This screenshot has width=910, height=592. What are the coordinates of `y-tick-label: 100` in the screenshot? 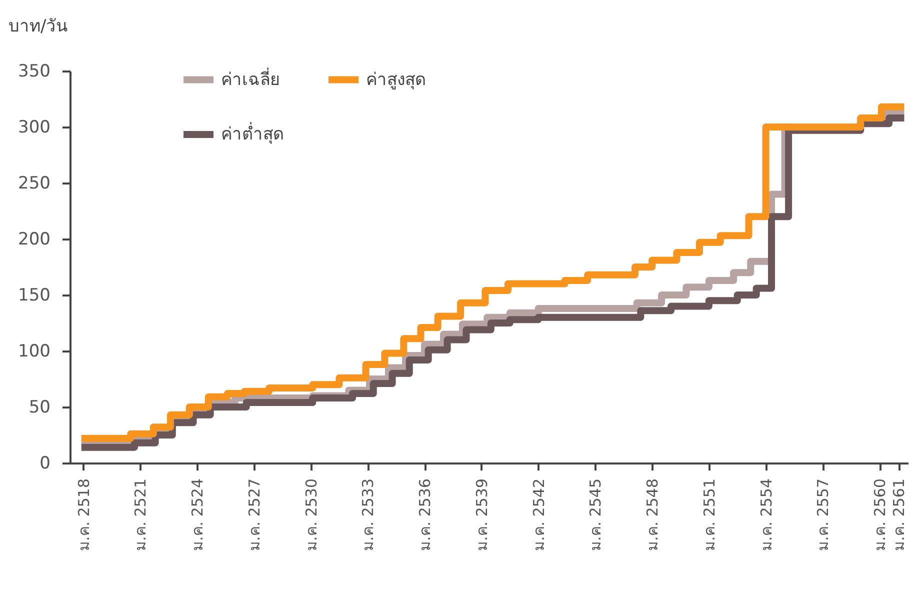 It's located at (34, 352).